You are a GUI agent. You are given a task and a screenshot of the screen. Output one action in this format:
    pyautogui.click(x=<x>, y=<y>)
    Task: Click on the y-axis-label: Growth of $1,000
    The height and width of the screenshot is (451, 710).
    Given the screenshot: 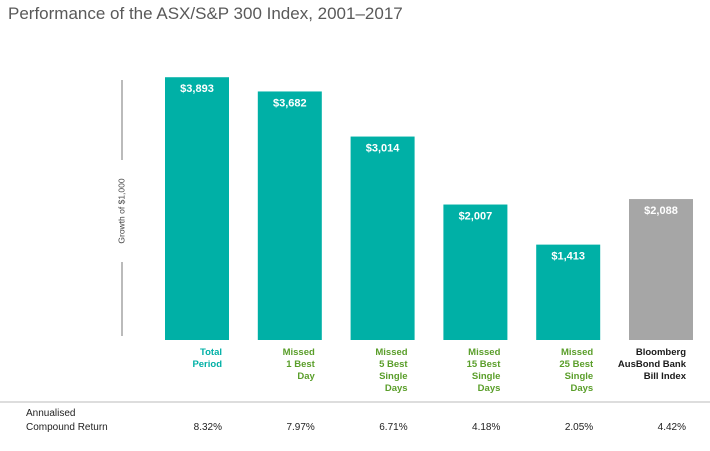 What is the action you would take?
    pyautogui.click(x=121, y=210)
    